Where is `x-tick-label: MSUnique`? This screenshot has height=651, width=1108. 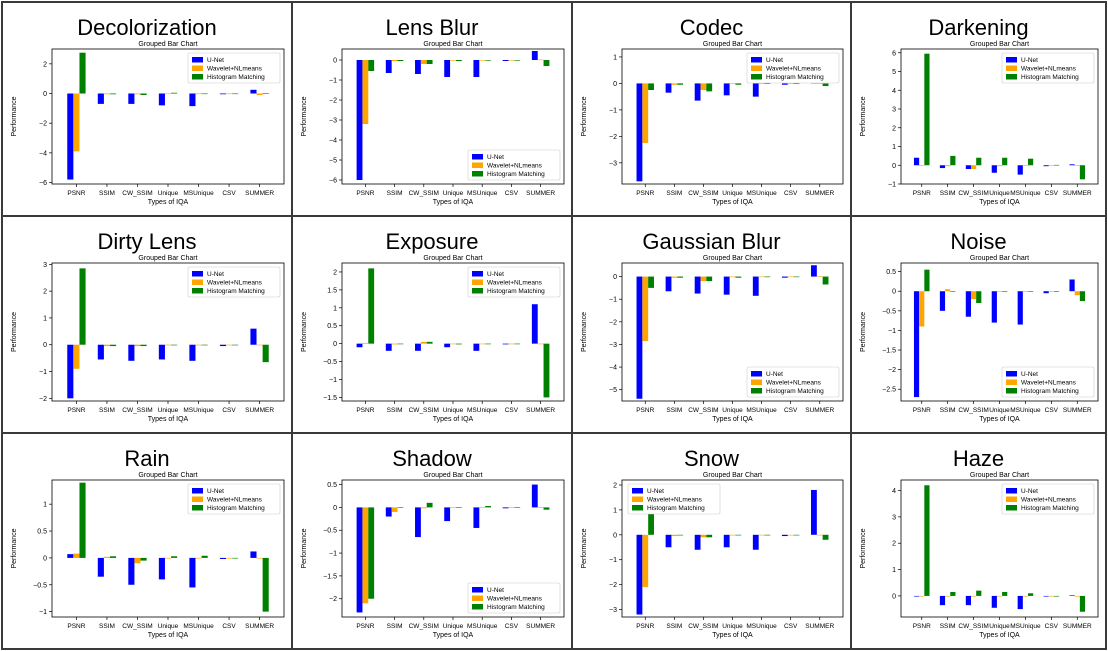 x-tick-label: MSUnique is located at coordinates (198, 193).